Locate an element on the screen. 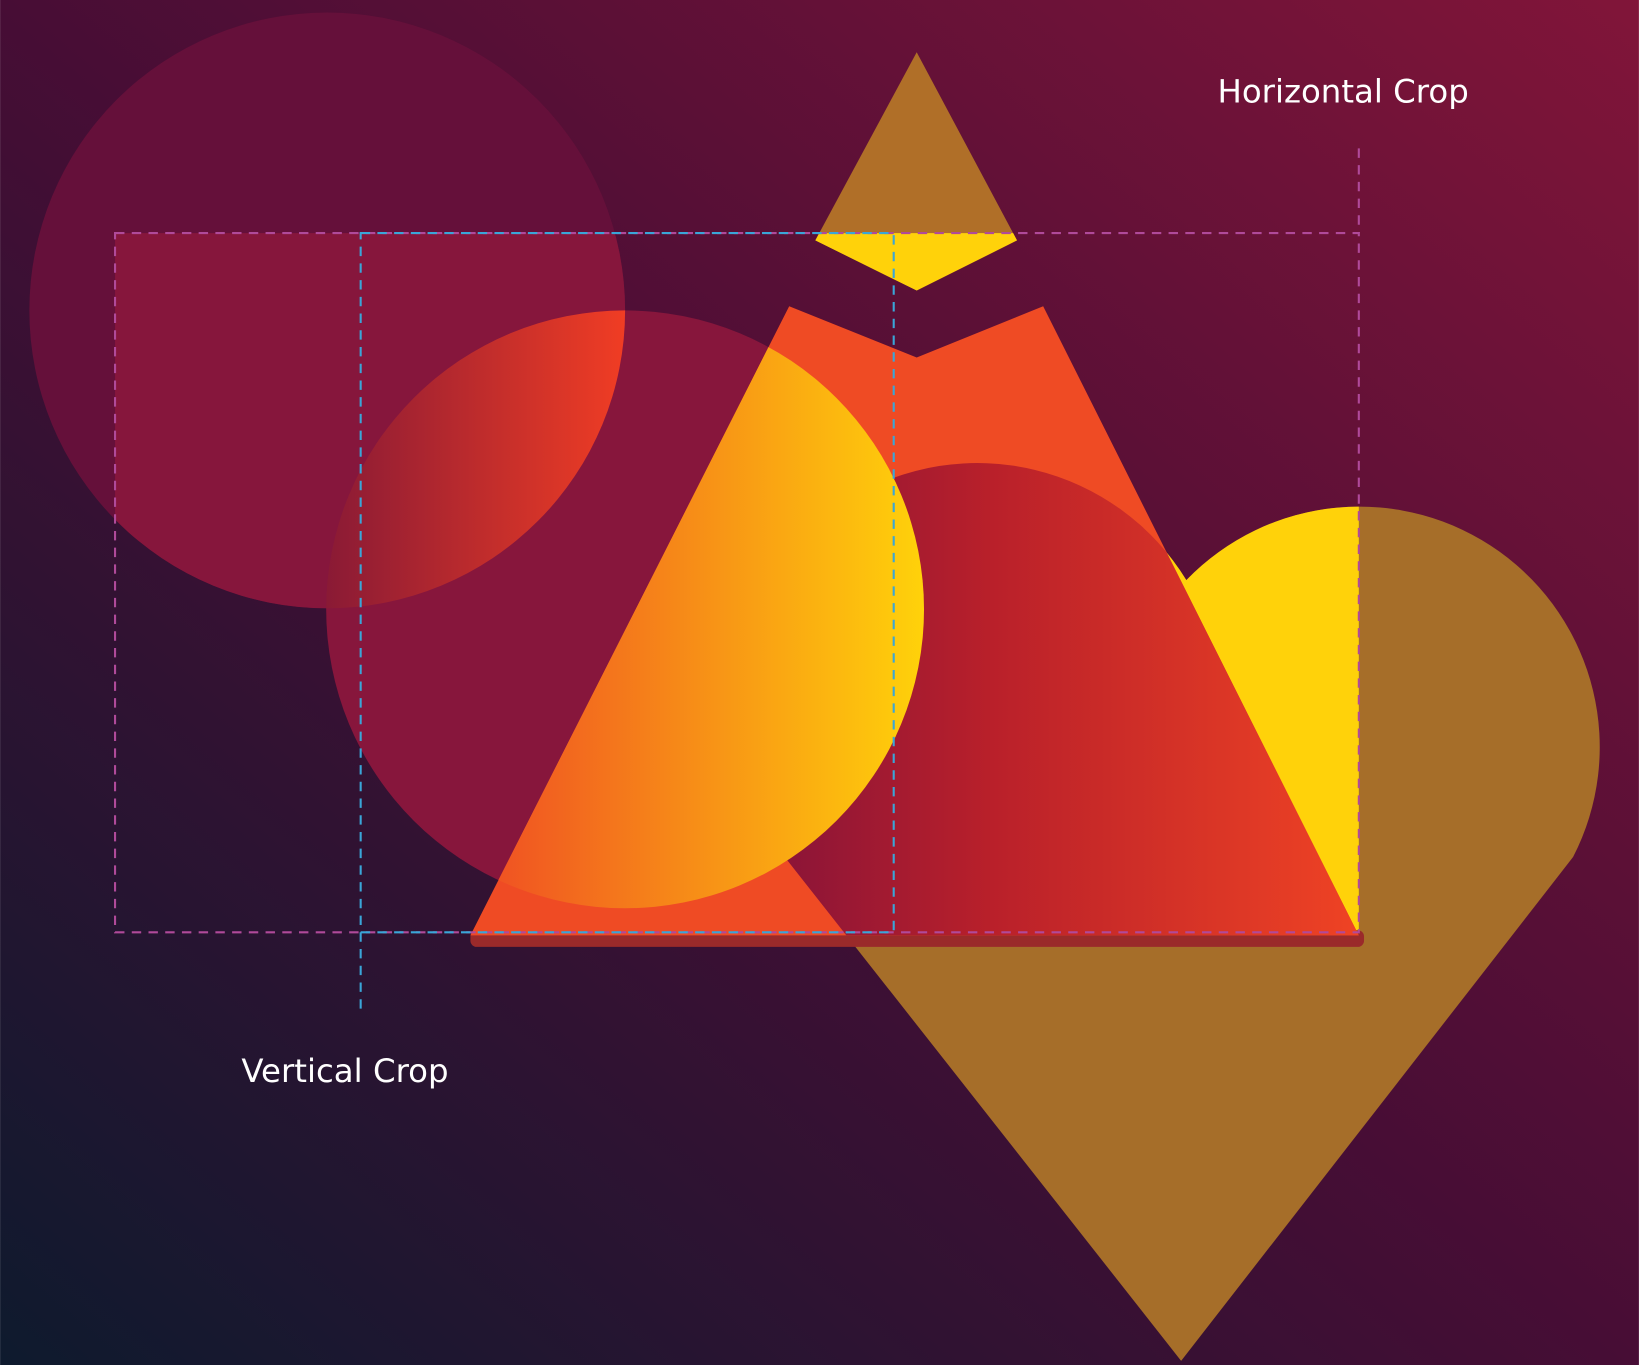 The width and height of the screenshot is (1639, 1365). label: Vertical Crop is located at coordinates (344, 1071).